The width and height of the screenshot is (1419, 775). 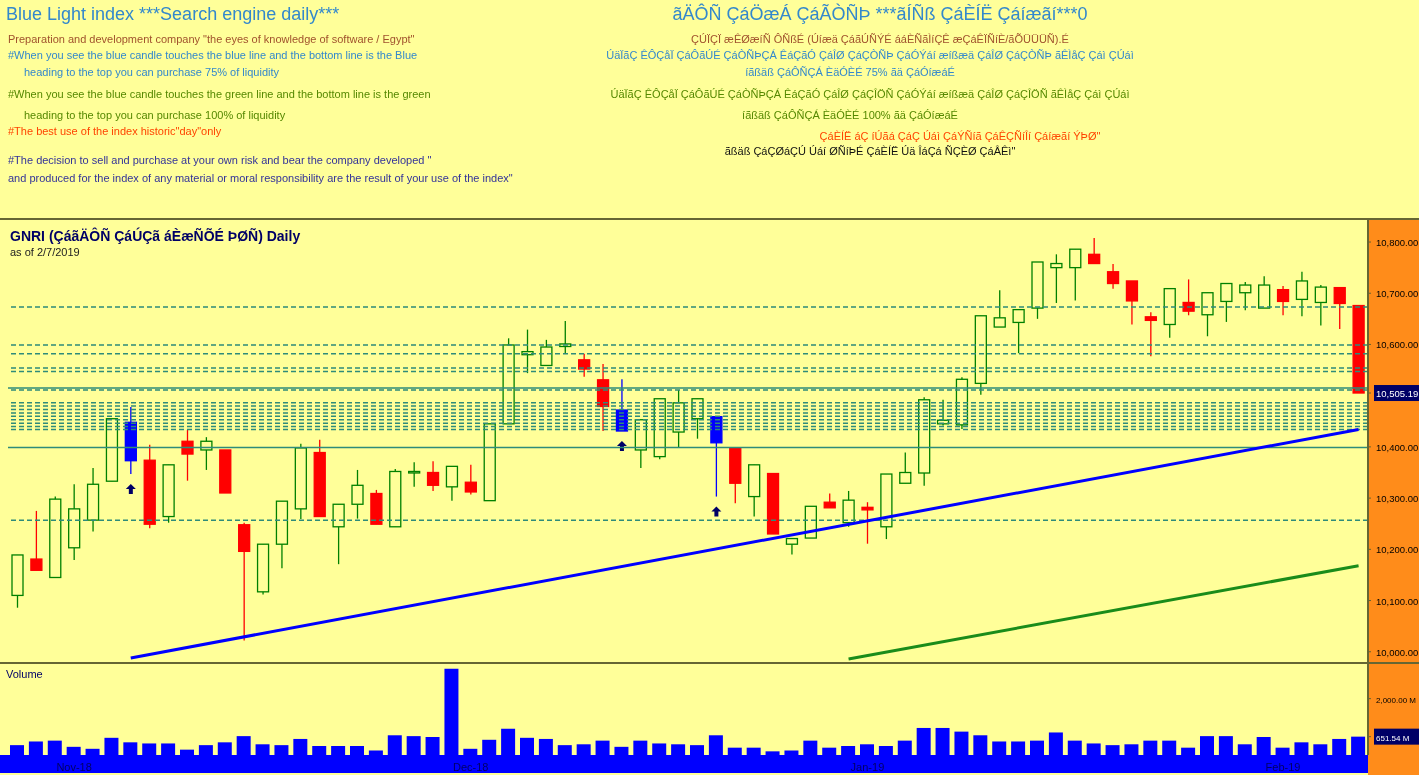 I want to click on text: íãßäß ÇáÔÑÇÁ ÈäÓÈÉ 100% ãä ÇáÓíæáÉ, so click(x=850, y=115).